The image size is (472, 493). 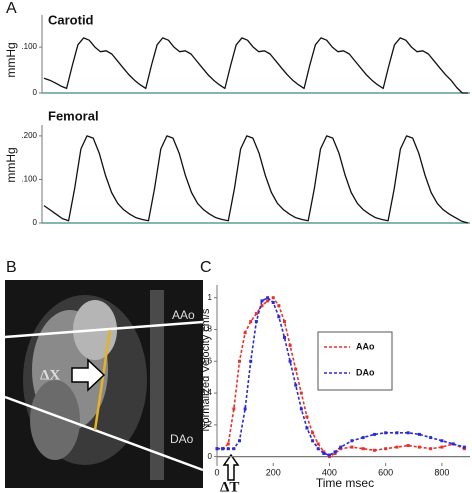 What do you see at coordinates (210, 297) in the screenshot?
I see `y-tick-label: 1` at bounding box center [210, 297].